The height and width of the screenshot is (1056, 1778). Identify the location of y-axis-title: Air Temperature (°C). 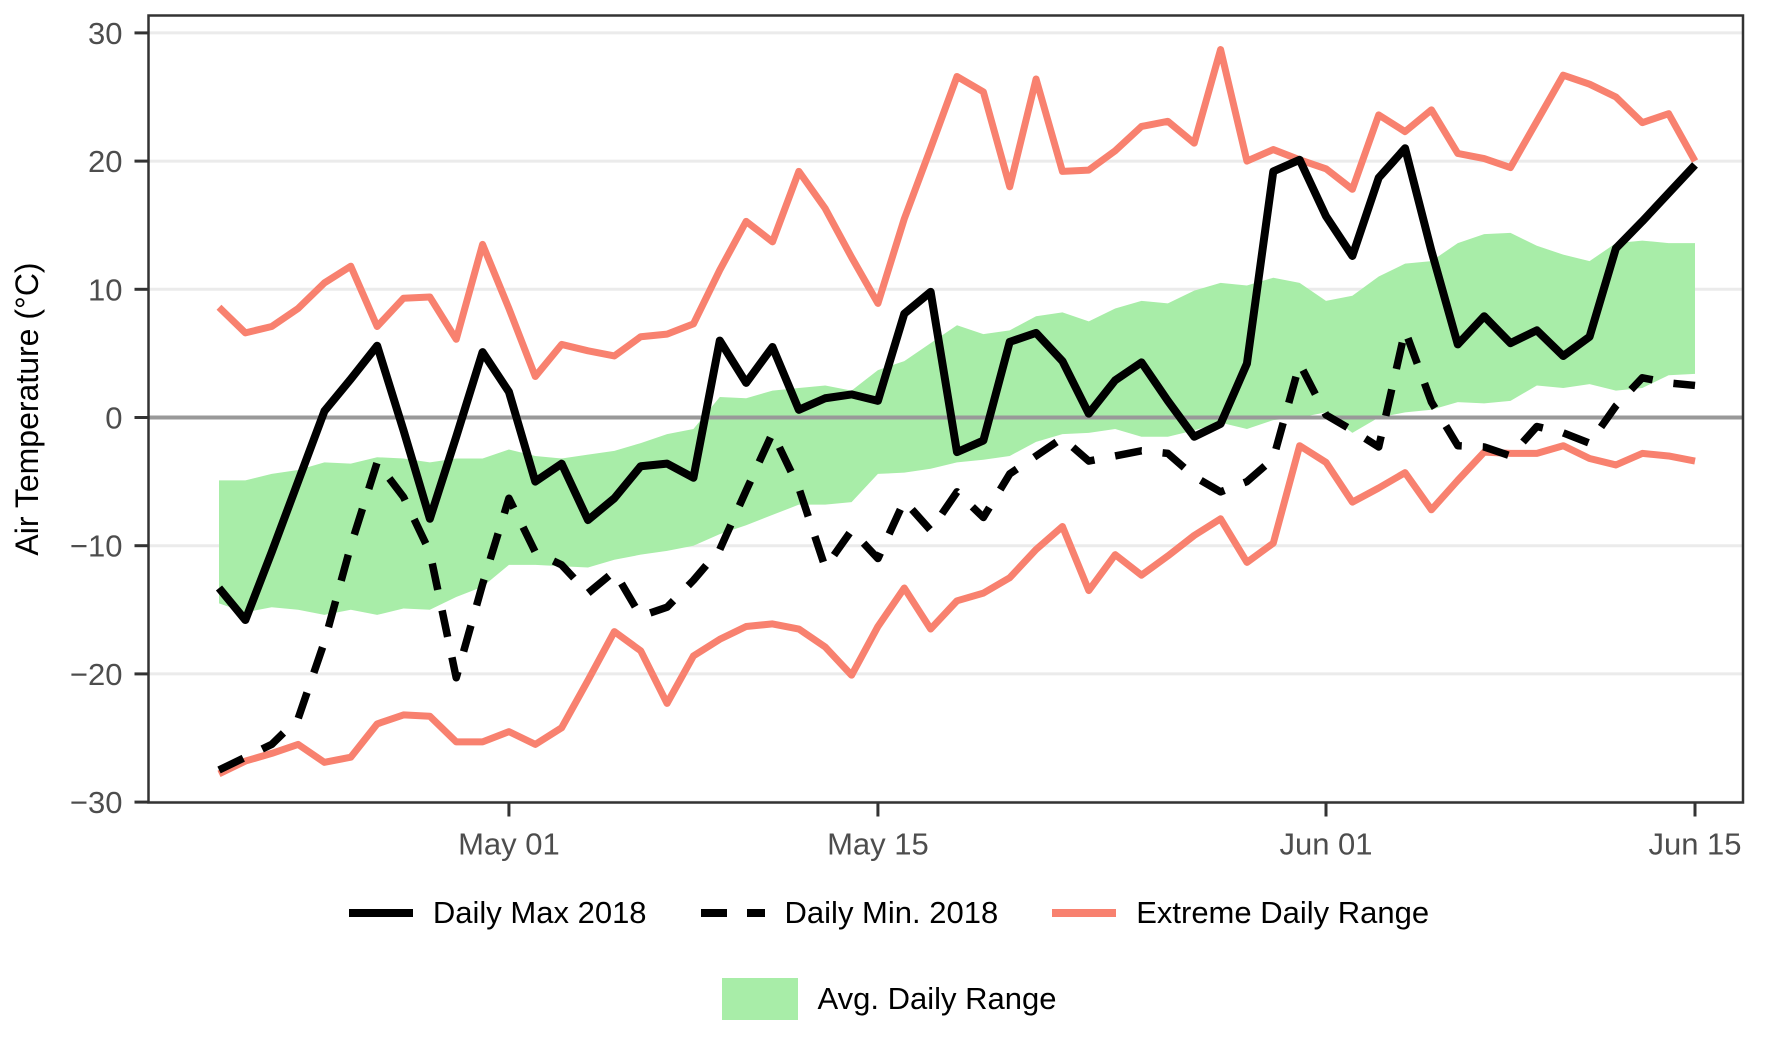
(27, 408).